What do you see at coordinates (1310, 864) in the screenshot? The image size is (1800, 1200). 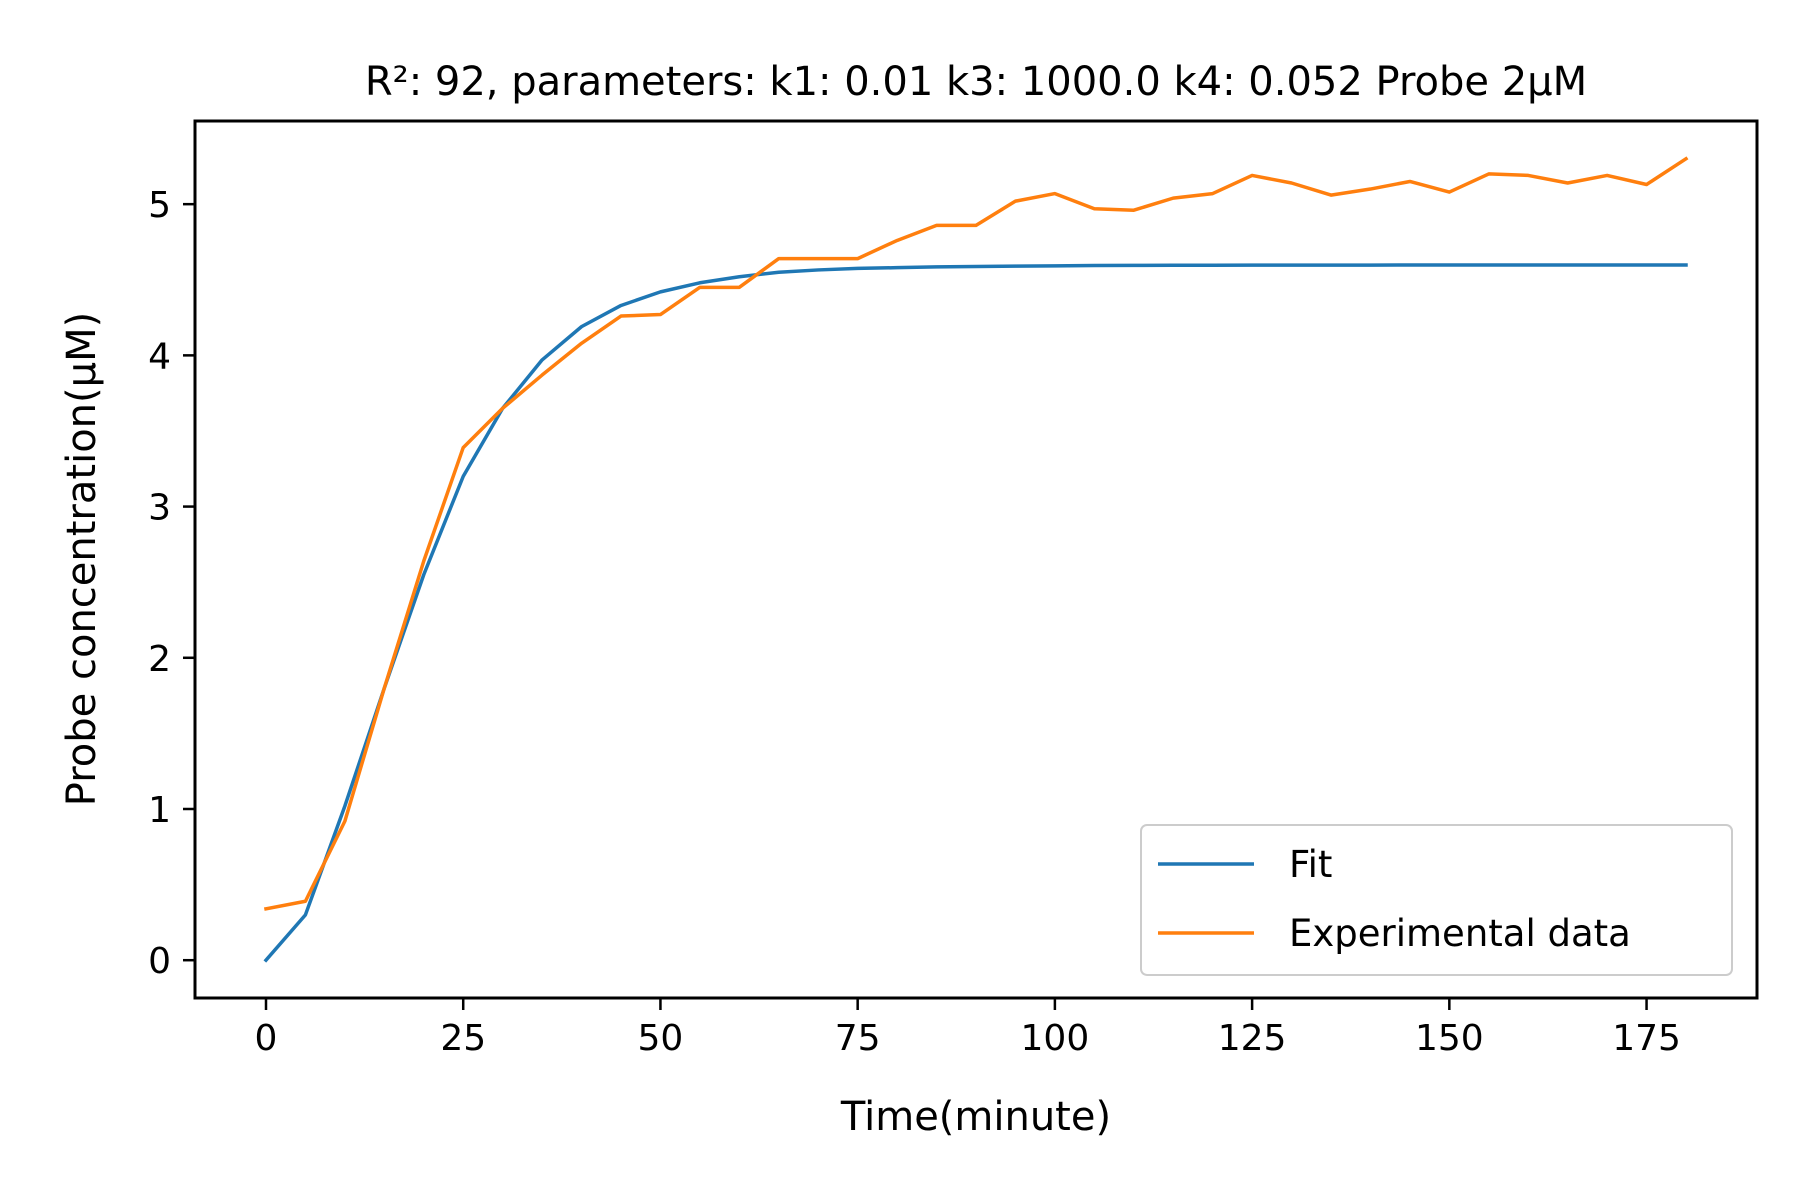 I see `legend-label-fit: Fit` at bounding box center [1310, 864].